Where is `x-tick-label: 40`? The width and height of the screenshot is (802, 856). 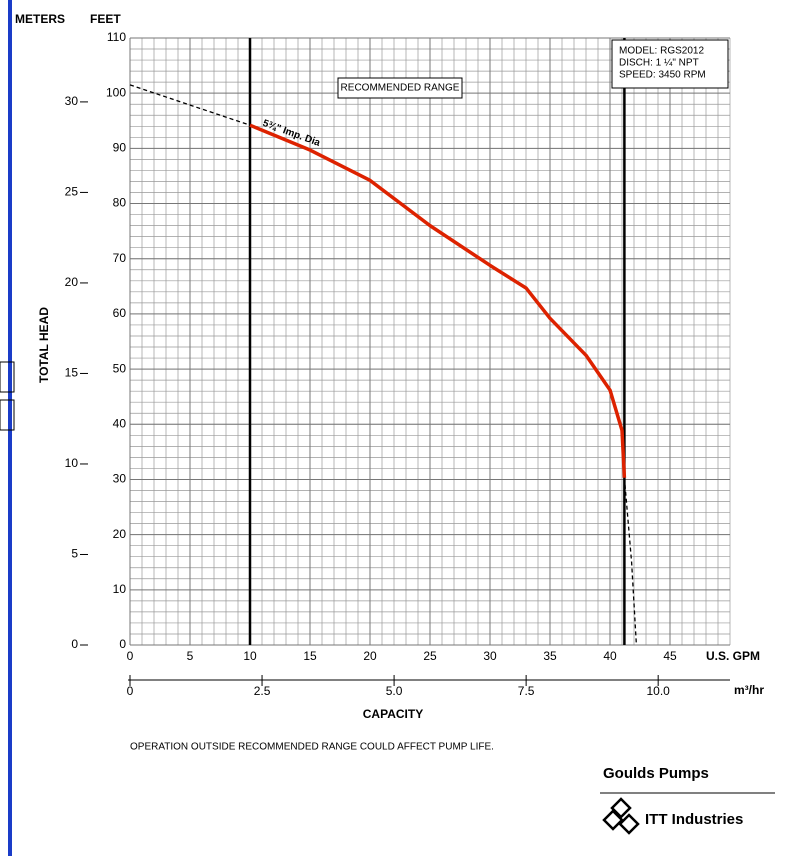
x-tick-label: 40 is located at coordinates (610, 656).